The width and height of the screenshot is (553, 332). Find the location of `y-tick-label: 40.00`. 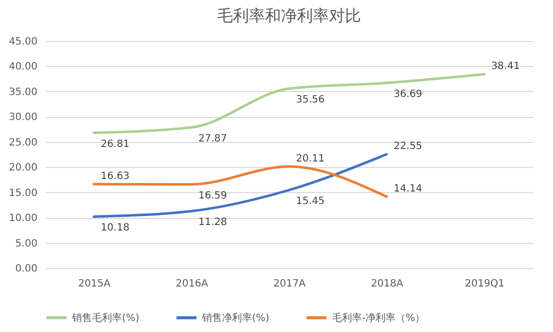

y-tick-label: 40.00 is located at coordinates (23, 67).